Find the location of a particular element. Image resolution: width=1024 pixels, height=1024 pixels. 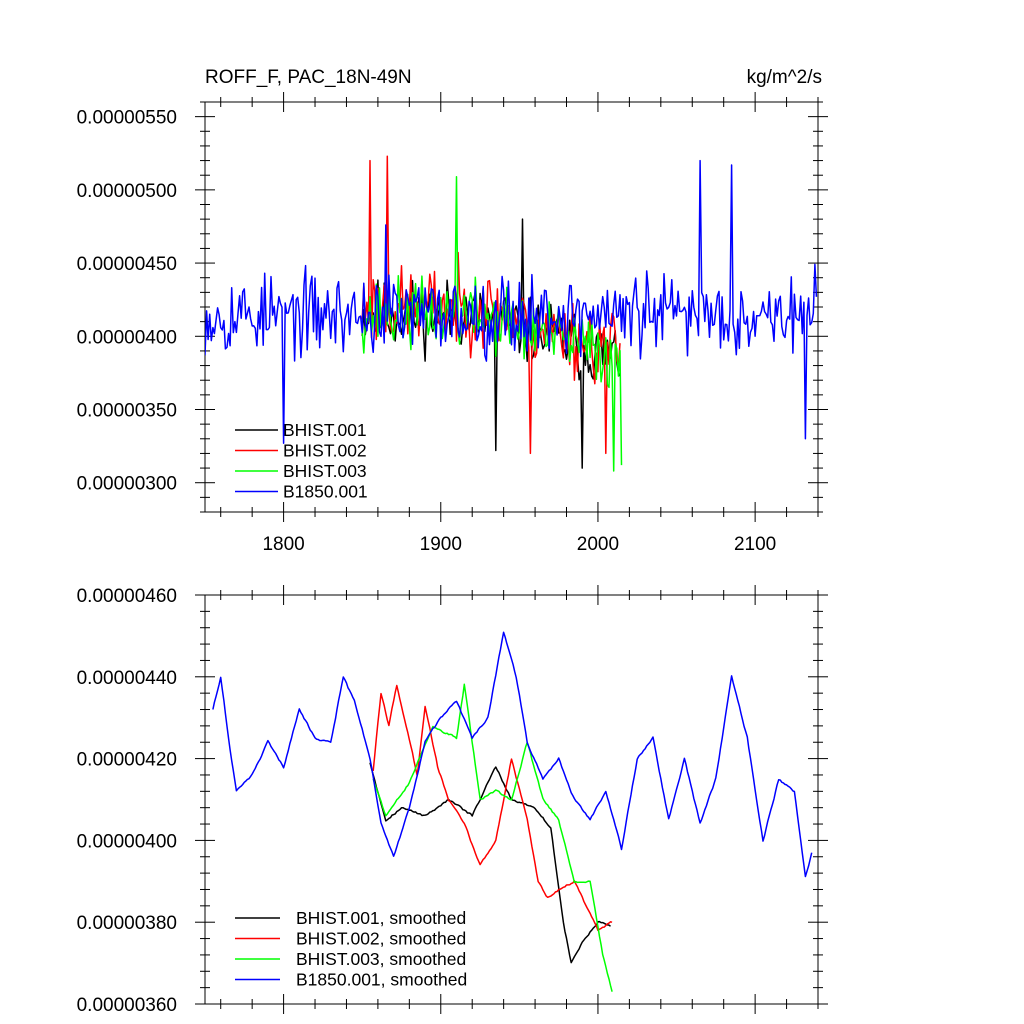

y-tick-label: 0.00000300 is located at coordinates (127, 484).